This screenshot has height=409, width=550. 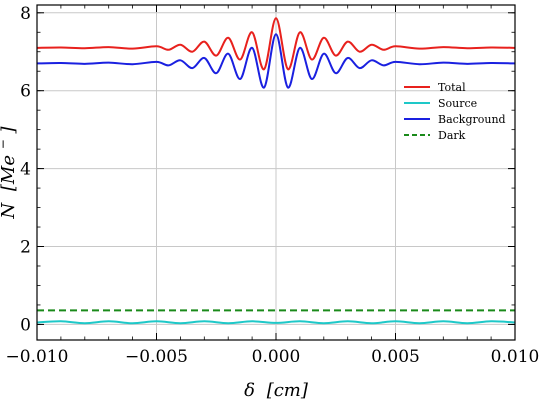 What do you see at coordinates (5, 144) in the screenshot?
I see `y-axis-exponent: −` at bounding box center [5, 144].